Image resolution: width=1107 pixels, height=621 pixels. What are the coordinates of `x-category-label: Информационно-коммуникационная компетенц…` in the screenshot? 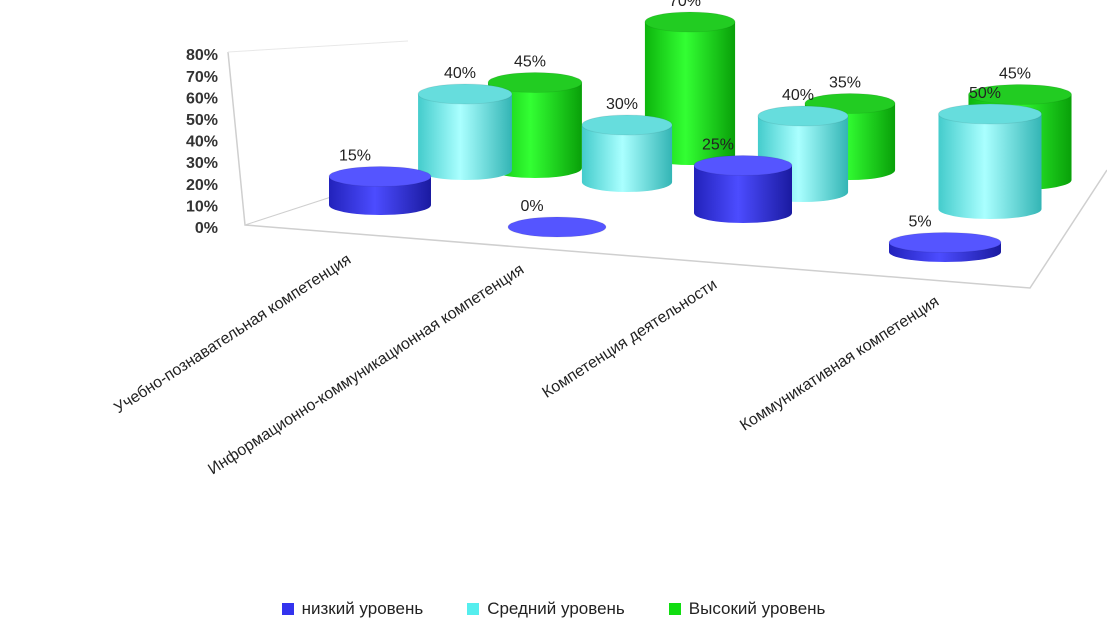 It's located at (366, 369).